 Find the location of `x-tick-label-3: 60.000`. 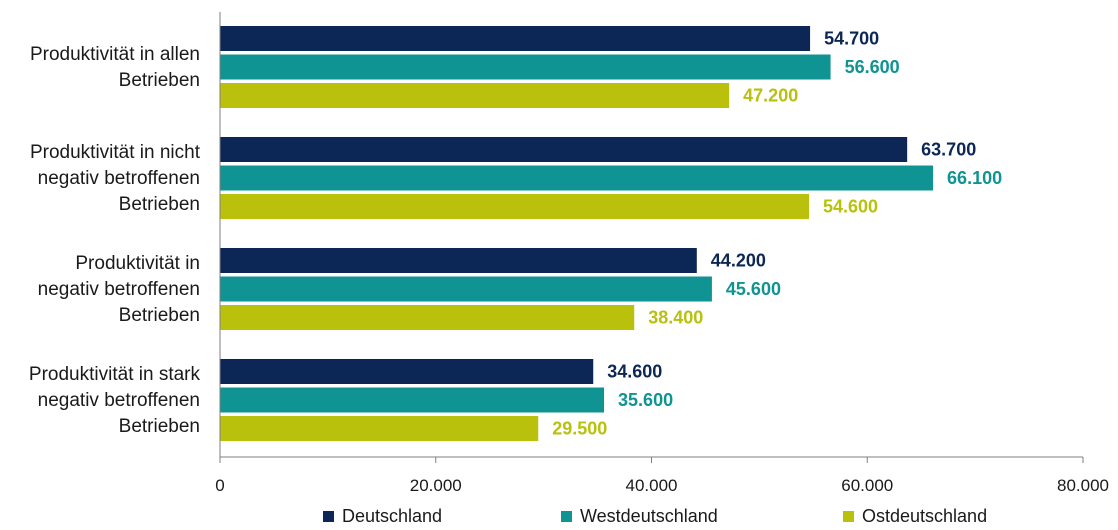

x-tick-label-3: 60.000 is located at coordinates (867, 485).